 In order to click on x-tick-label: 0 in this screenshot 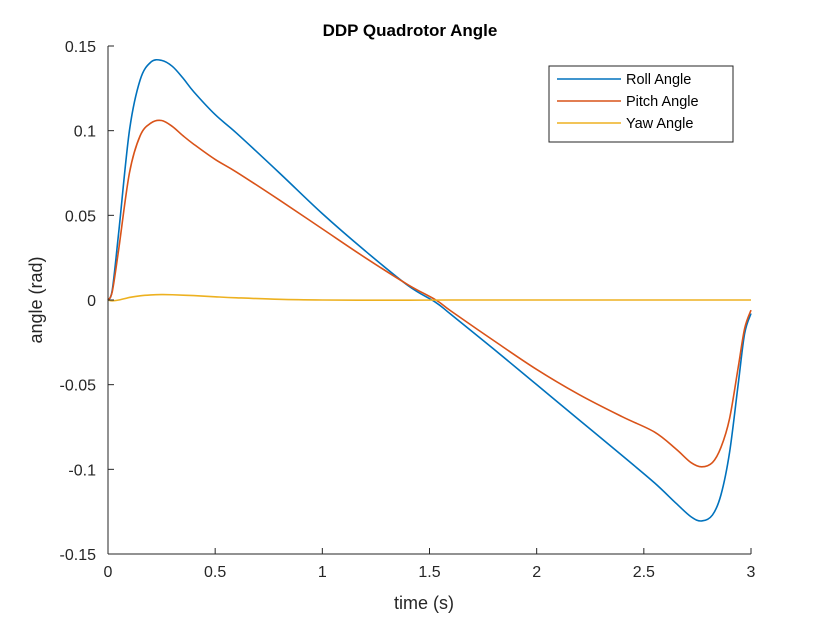, I will do `click(108, 572)`.